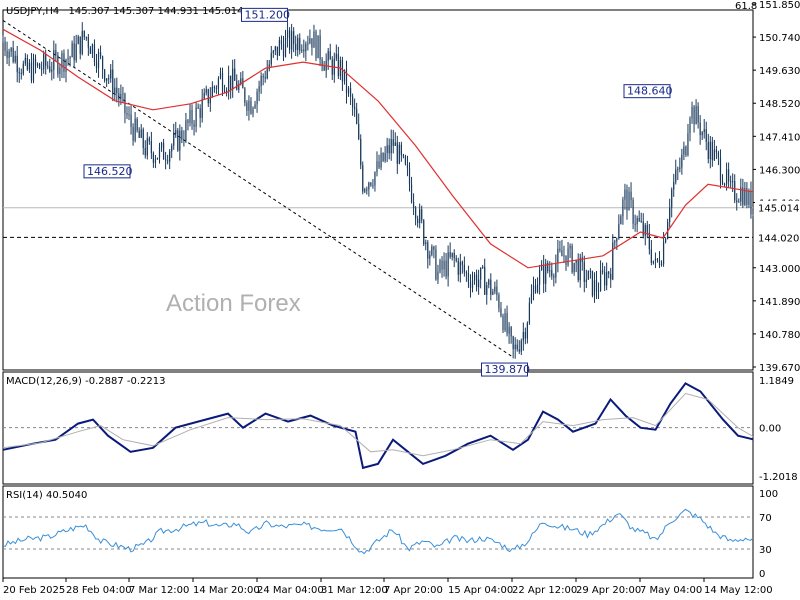 Image resolution: width=800 pixels, height=600 pixels. Describe the element at coordinates (32, 11) in the screenshot. I see `symbol-label: USDJPY,H4` at that location.